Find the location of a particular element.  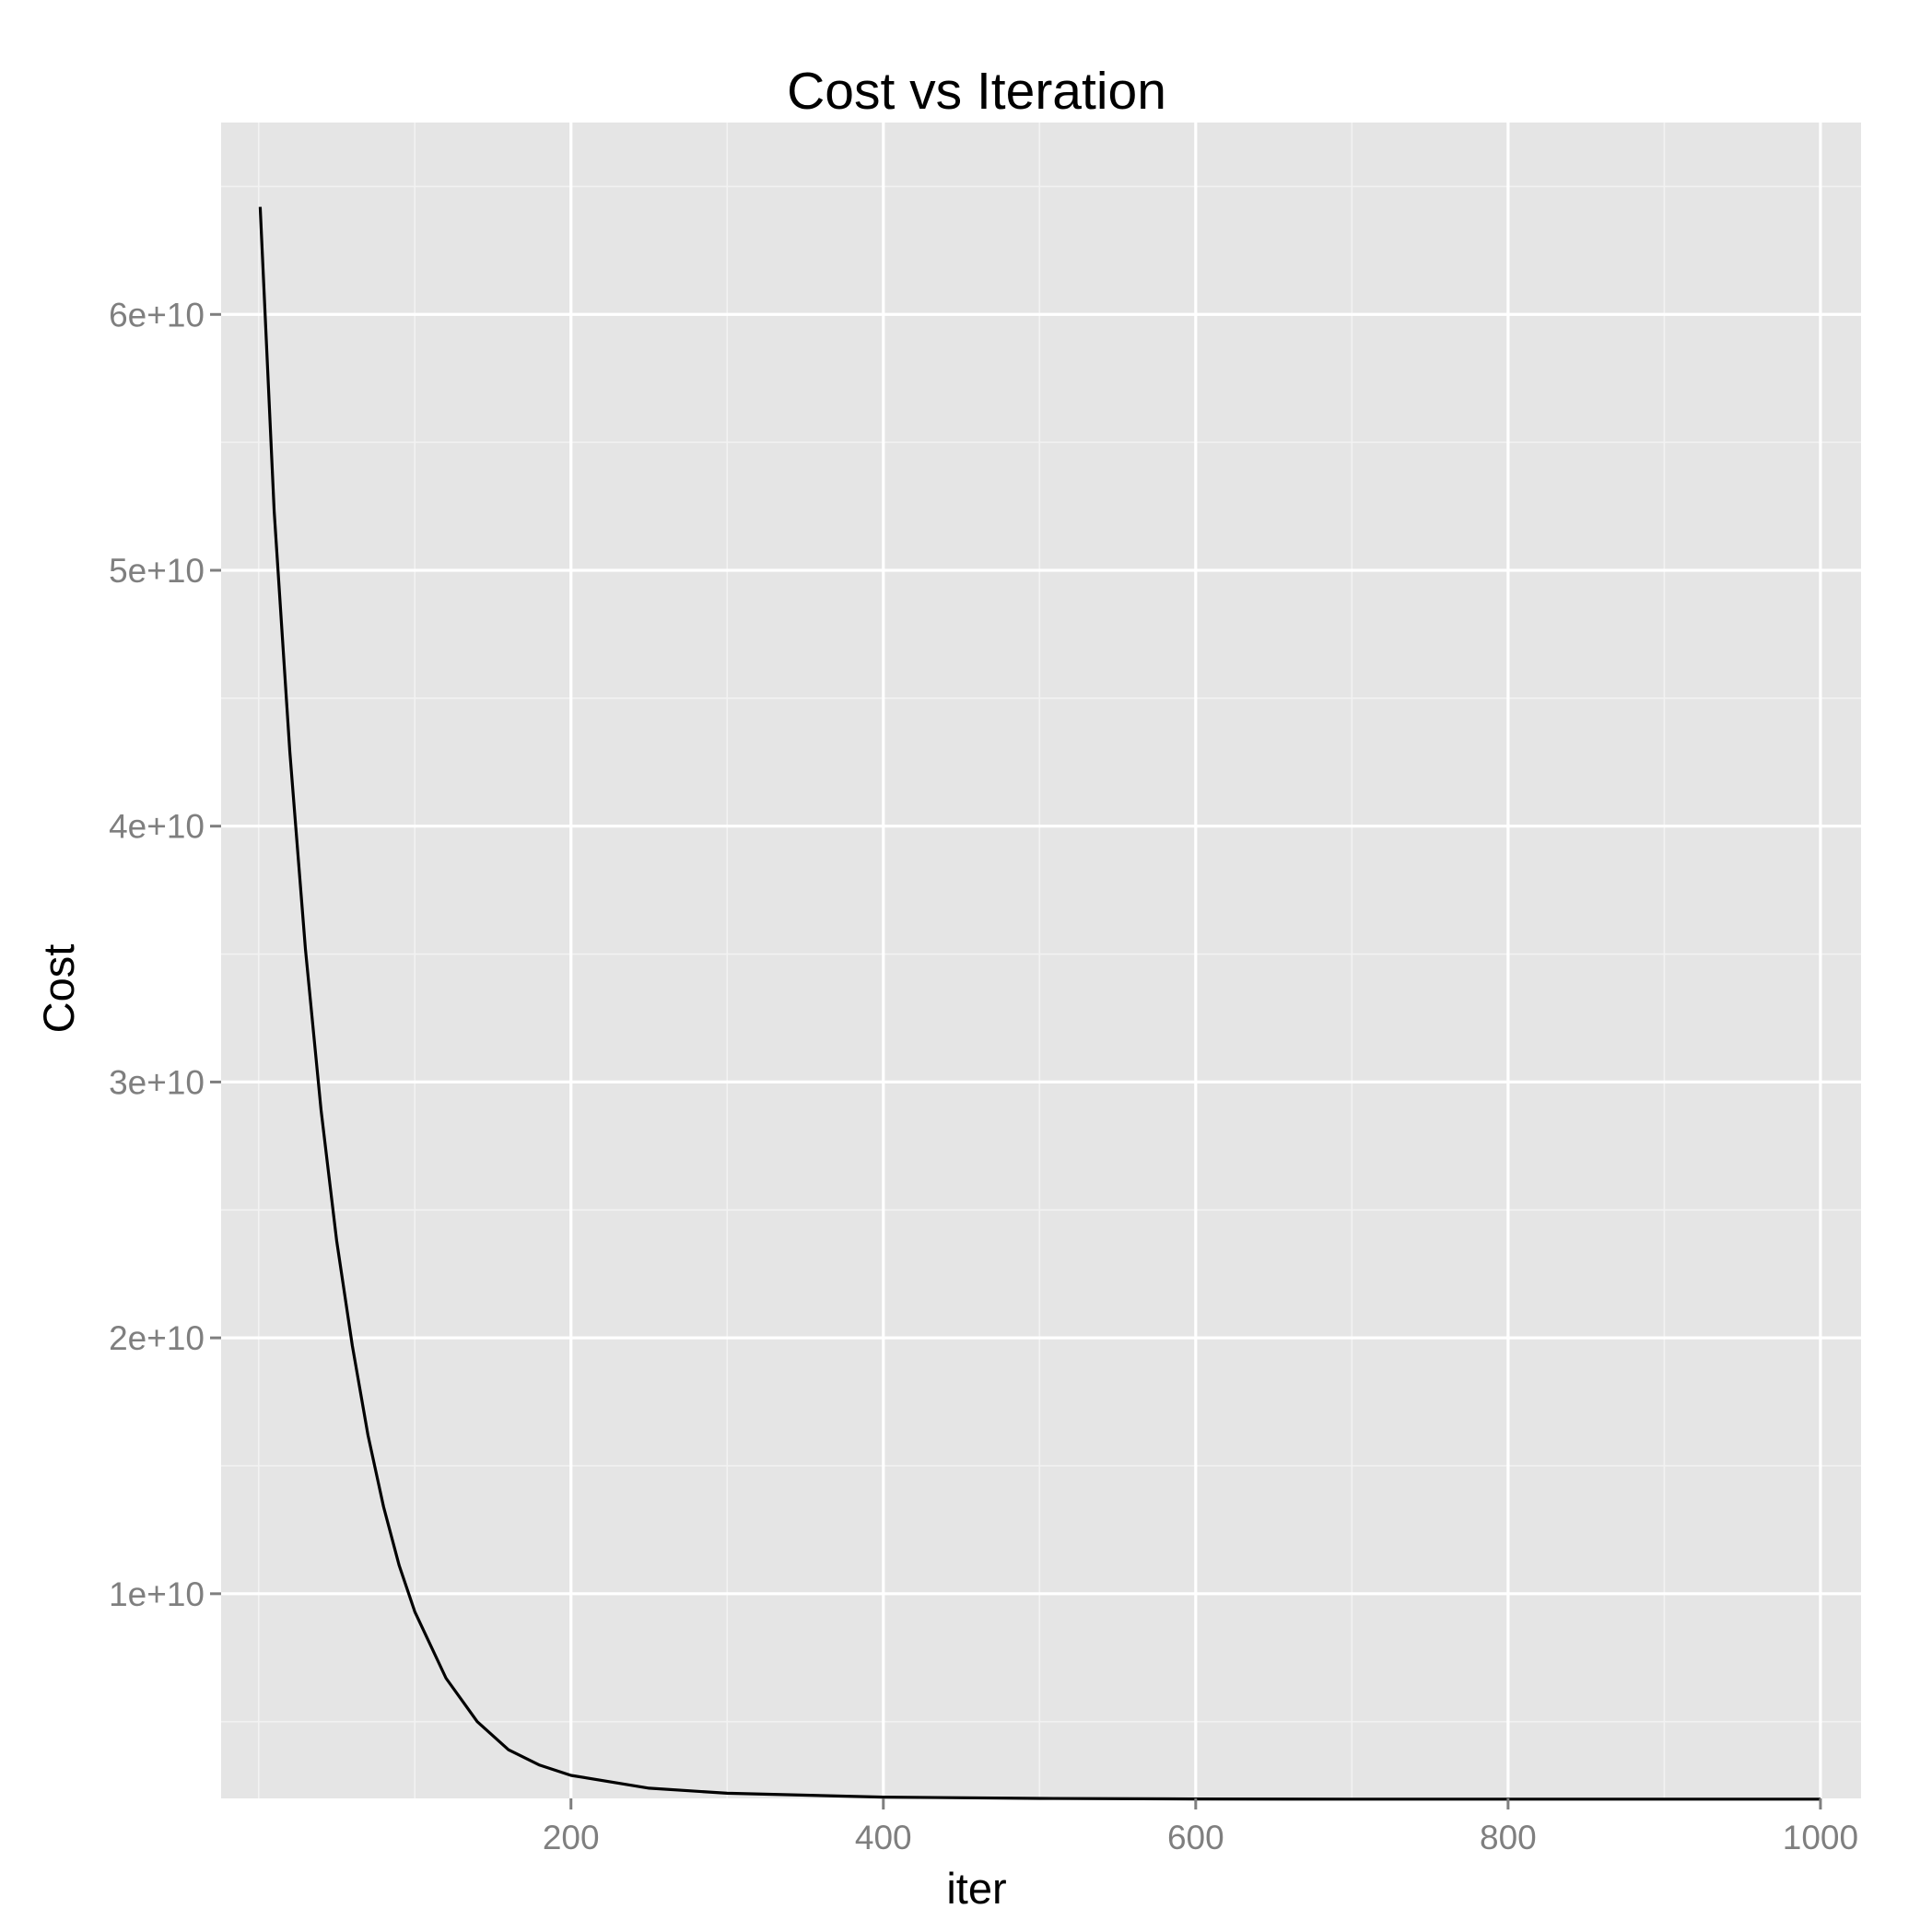

x-tick-label: 1000 is located at coordinates (1820, 1837).